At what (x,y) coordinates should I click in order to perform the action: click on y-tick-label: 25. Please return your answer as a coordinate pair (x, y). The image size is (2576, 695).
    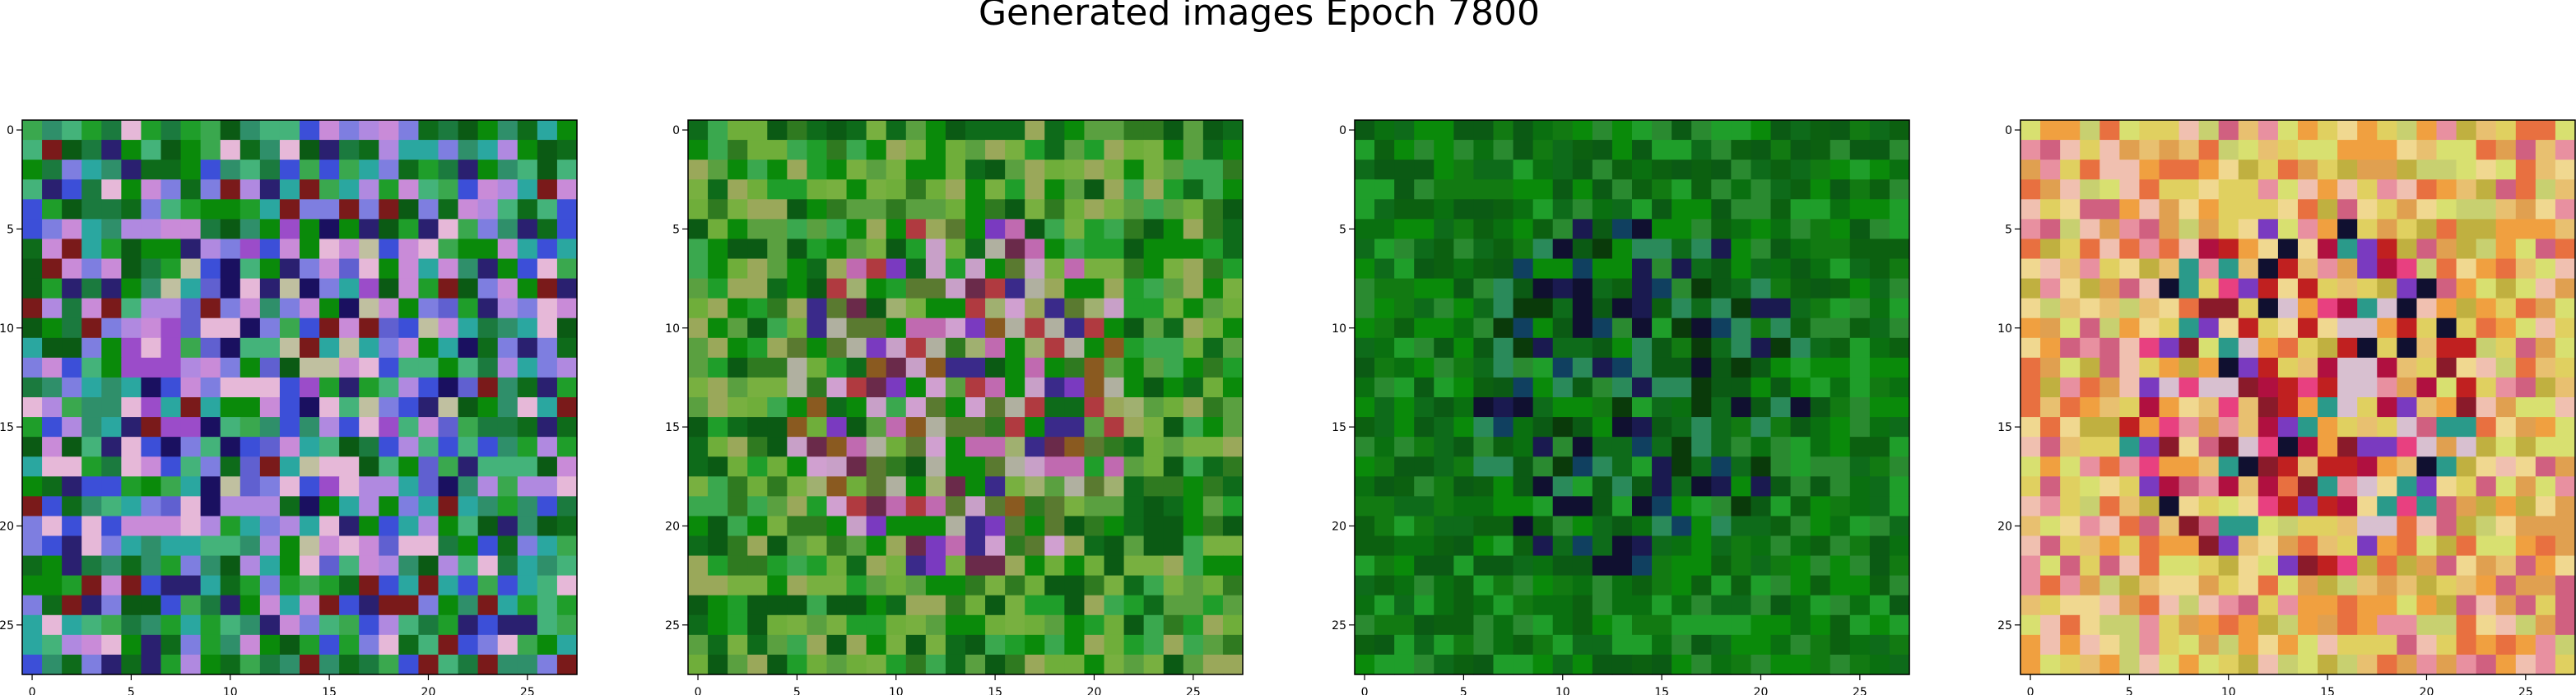
    Looking at the image, I should click on (1339, 625).